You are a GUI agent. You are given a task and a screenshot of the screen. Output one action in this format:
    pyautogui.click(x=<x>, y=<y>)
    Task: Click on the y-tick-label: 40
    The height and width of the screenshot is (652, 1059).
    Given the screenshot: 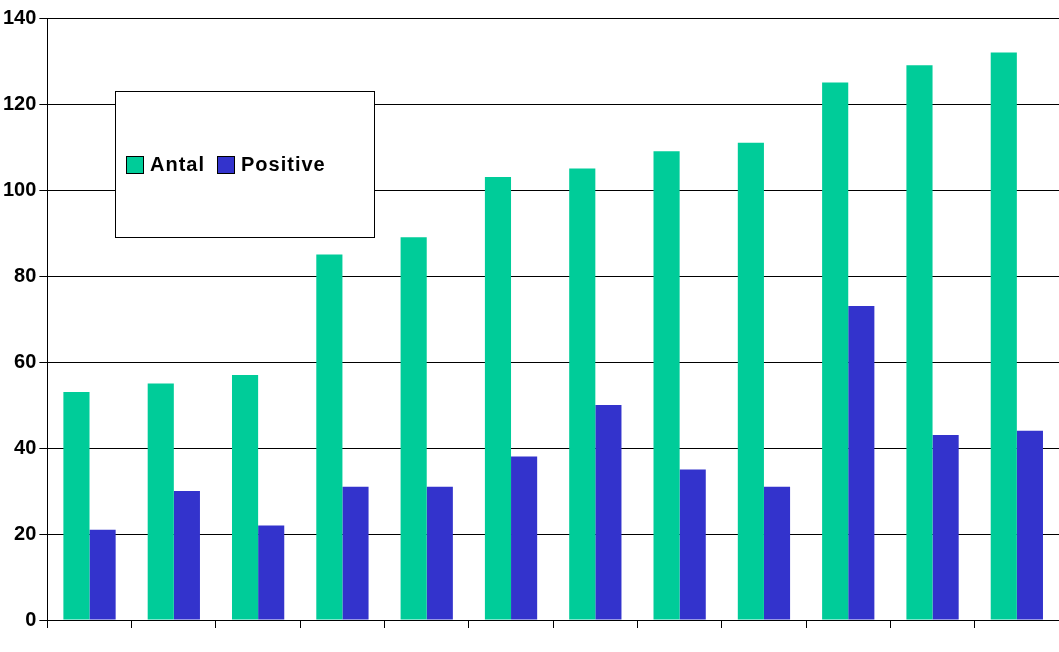 What is the action you would take?
    pyautogui.click(x=25, y=446)
    